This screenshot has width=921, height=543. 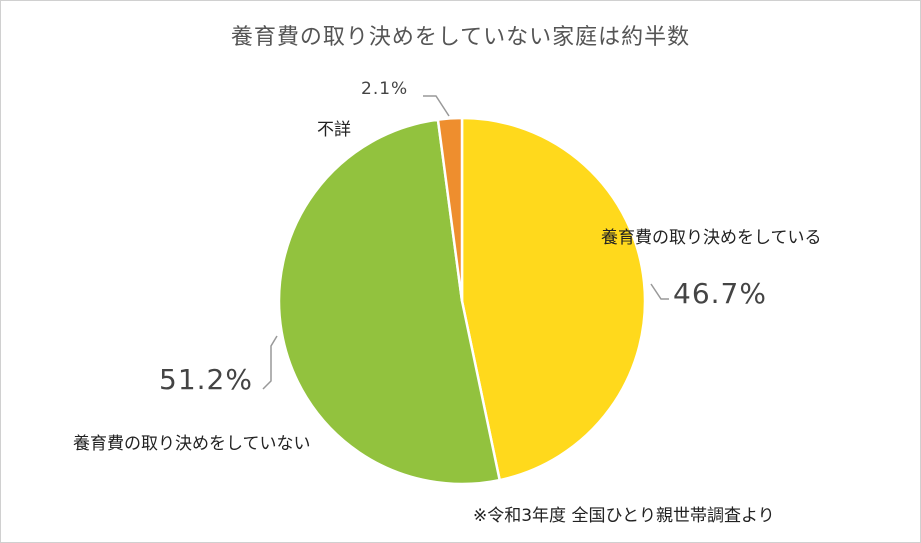 I want to click on data-label-2: 2.1%, so click(x=385, y=89).